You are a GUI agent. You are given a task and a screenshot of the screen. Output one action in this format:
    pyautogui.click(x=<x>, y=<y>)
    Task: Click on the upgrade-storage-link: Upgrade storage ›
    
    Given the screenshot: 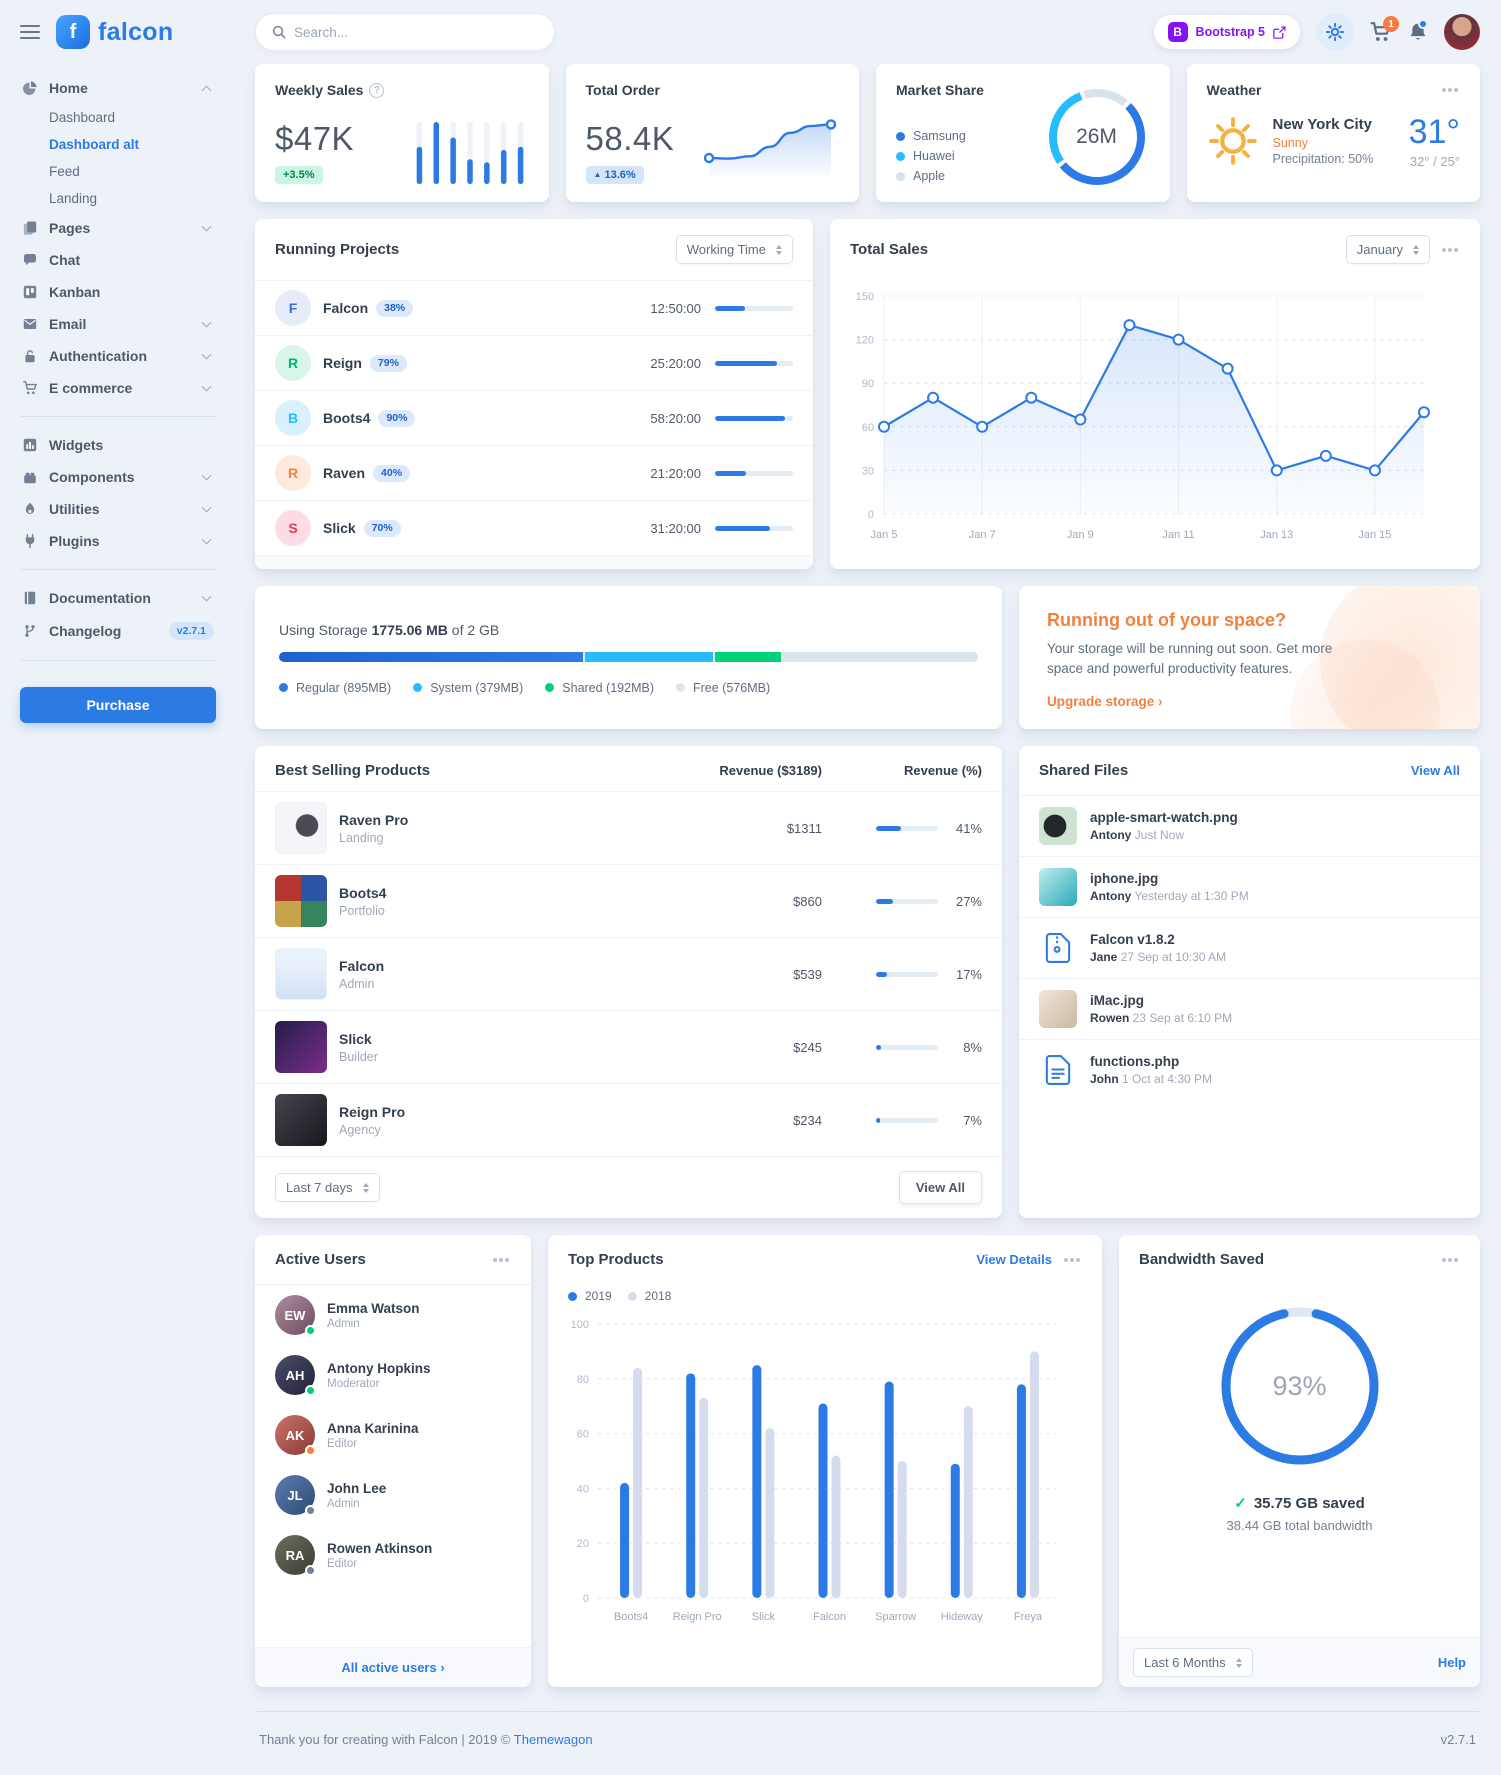 What is the action you would take?
    pyautogui.click(x=1105, y=701)
    